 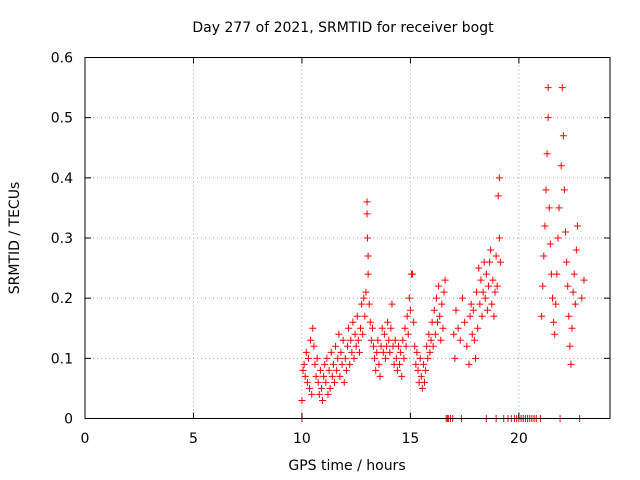 What do you see at coordinates (410, 439) in the screenshot?
I see `x-tick-label: 15` at bounding box center [410, 439].